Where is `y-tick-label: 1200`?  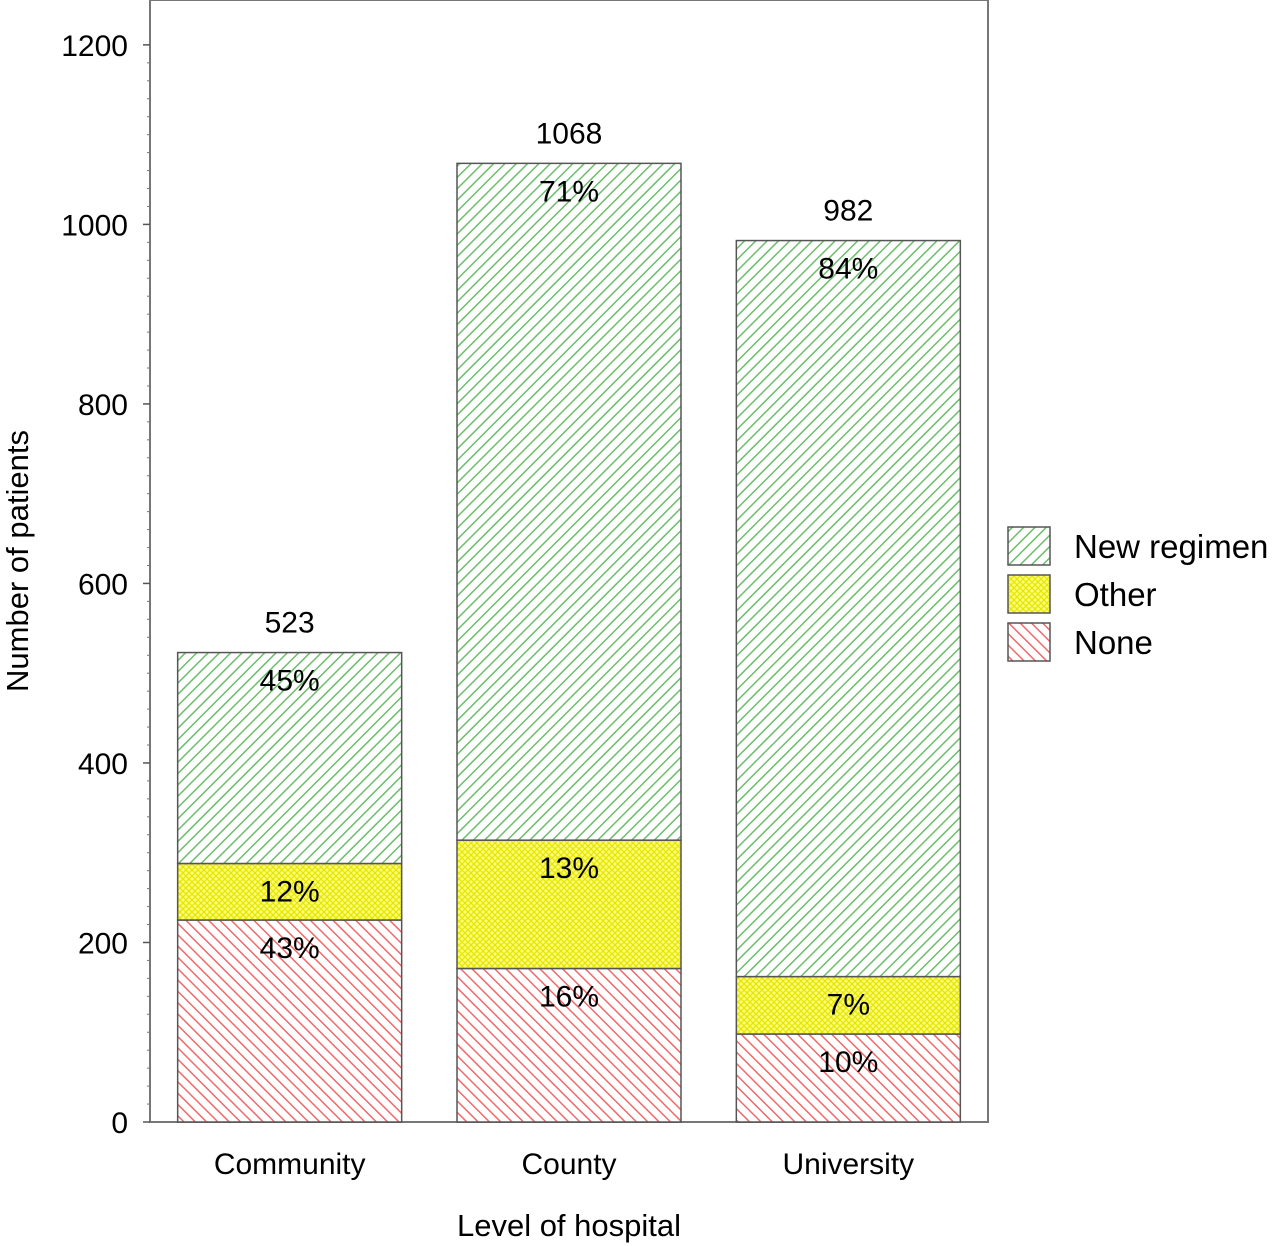 y-tick-label: 1200 is located at coordinates (94, 46).